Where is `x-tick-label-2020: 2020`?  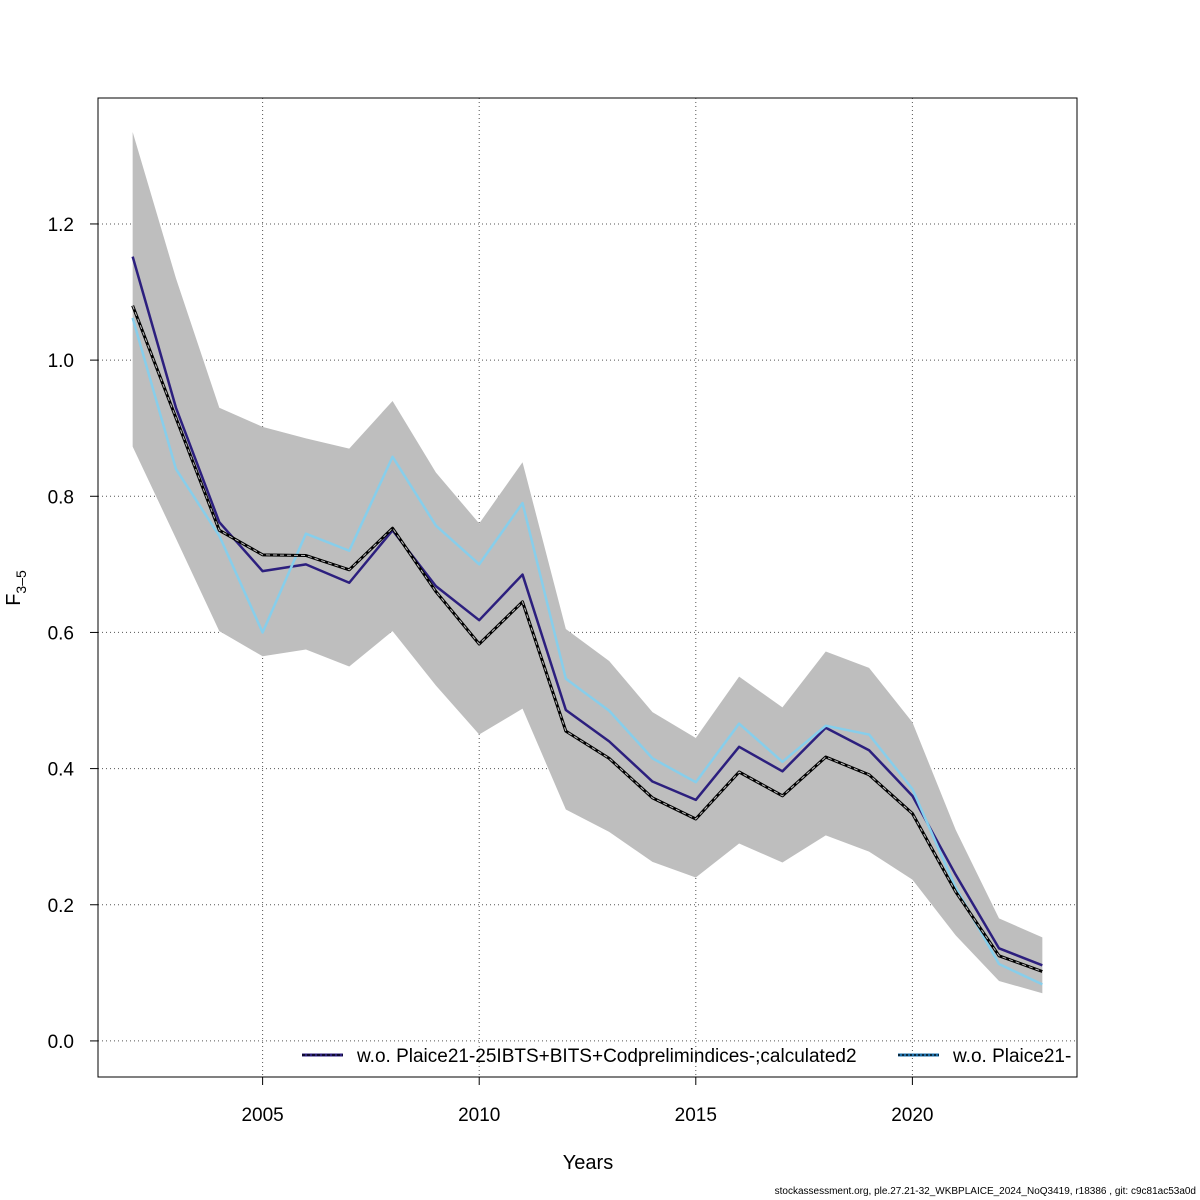
x-tick-label-2020: 2020 is located at coordinates (912, 1115).